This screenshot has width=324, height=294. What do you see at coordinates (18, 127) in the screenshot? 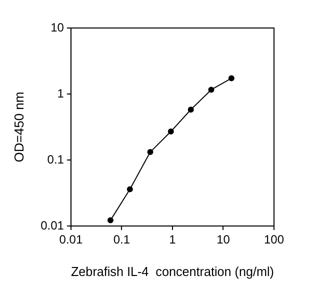
I see `y-axis-title: OD=450 nm` at bounding box center [18, 127].